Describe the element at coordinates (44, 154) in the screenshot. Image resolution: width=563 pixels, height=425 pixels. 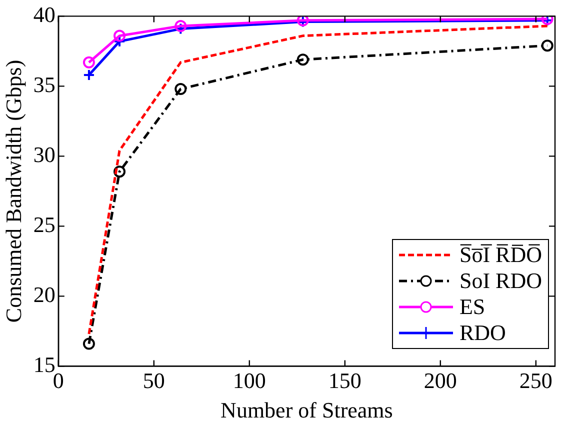
I see `y-tick-label: 30` at that location.